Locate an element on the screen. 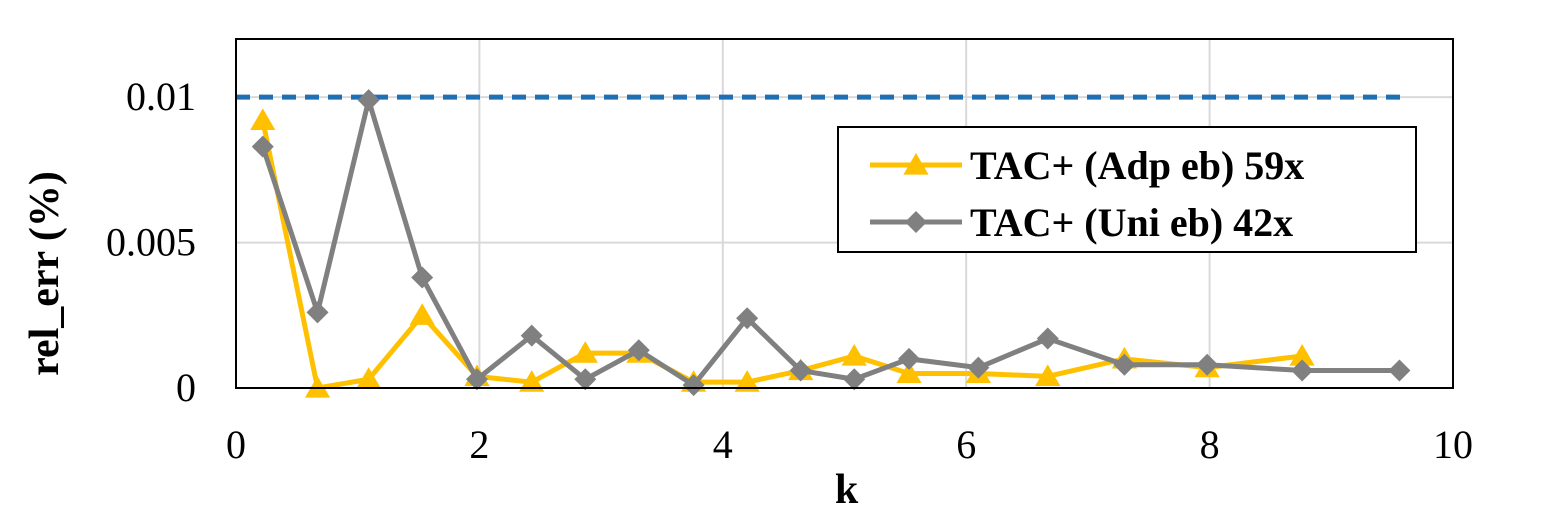 This screenshot has height=520, width=1559. x-tick-label: 10 is located at coordinates (1453, 444).